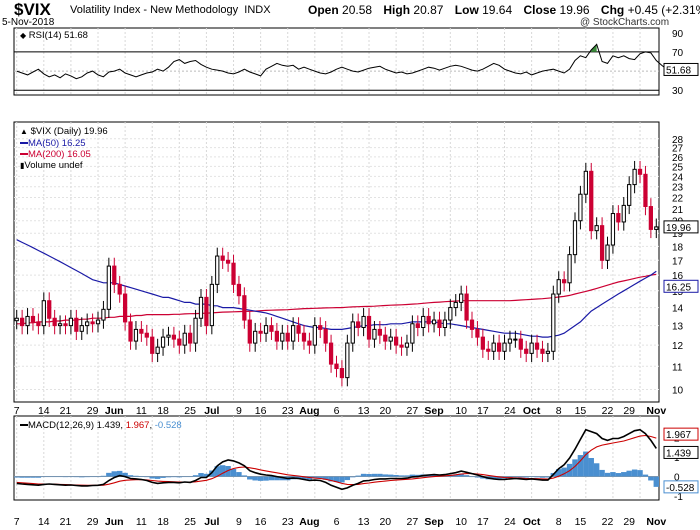 Image resolution: width=700 pixels, height=530 pixels. I want to click on price-xtick: 9, so click(239, 411).